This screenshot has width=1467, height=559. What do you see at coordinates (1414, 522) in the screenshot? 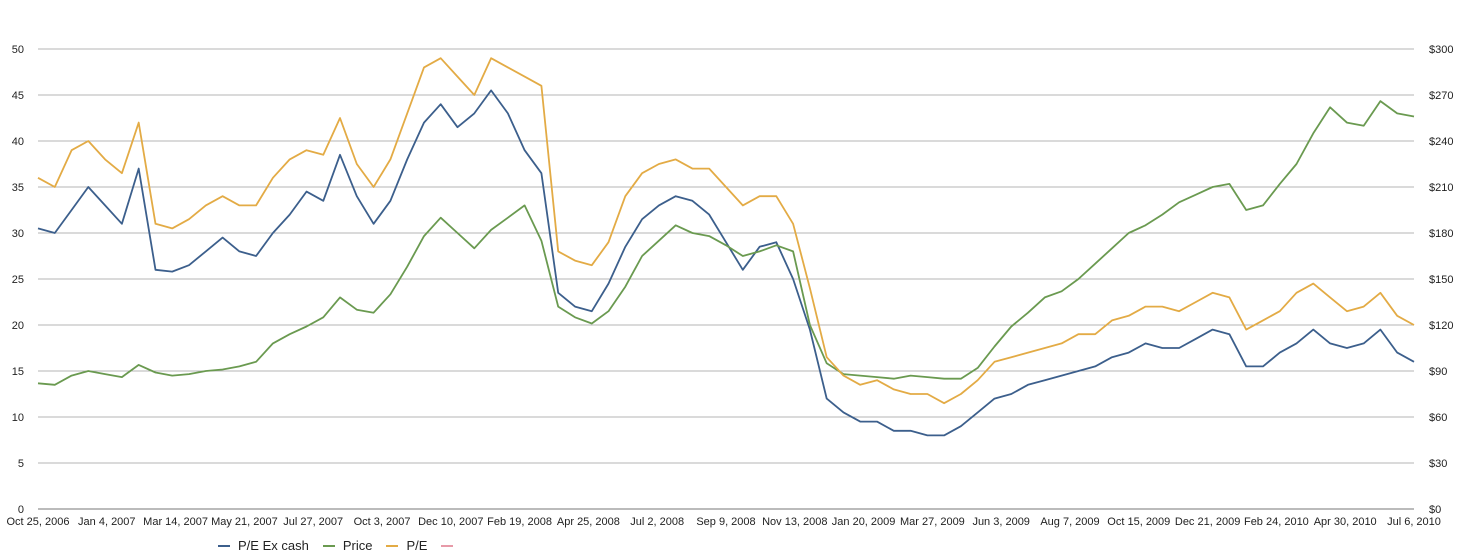
I see `x-tick-label: Jul 6, 2010` at bounding box center [1414, 522].